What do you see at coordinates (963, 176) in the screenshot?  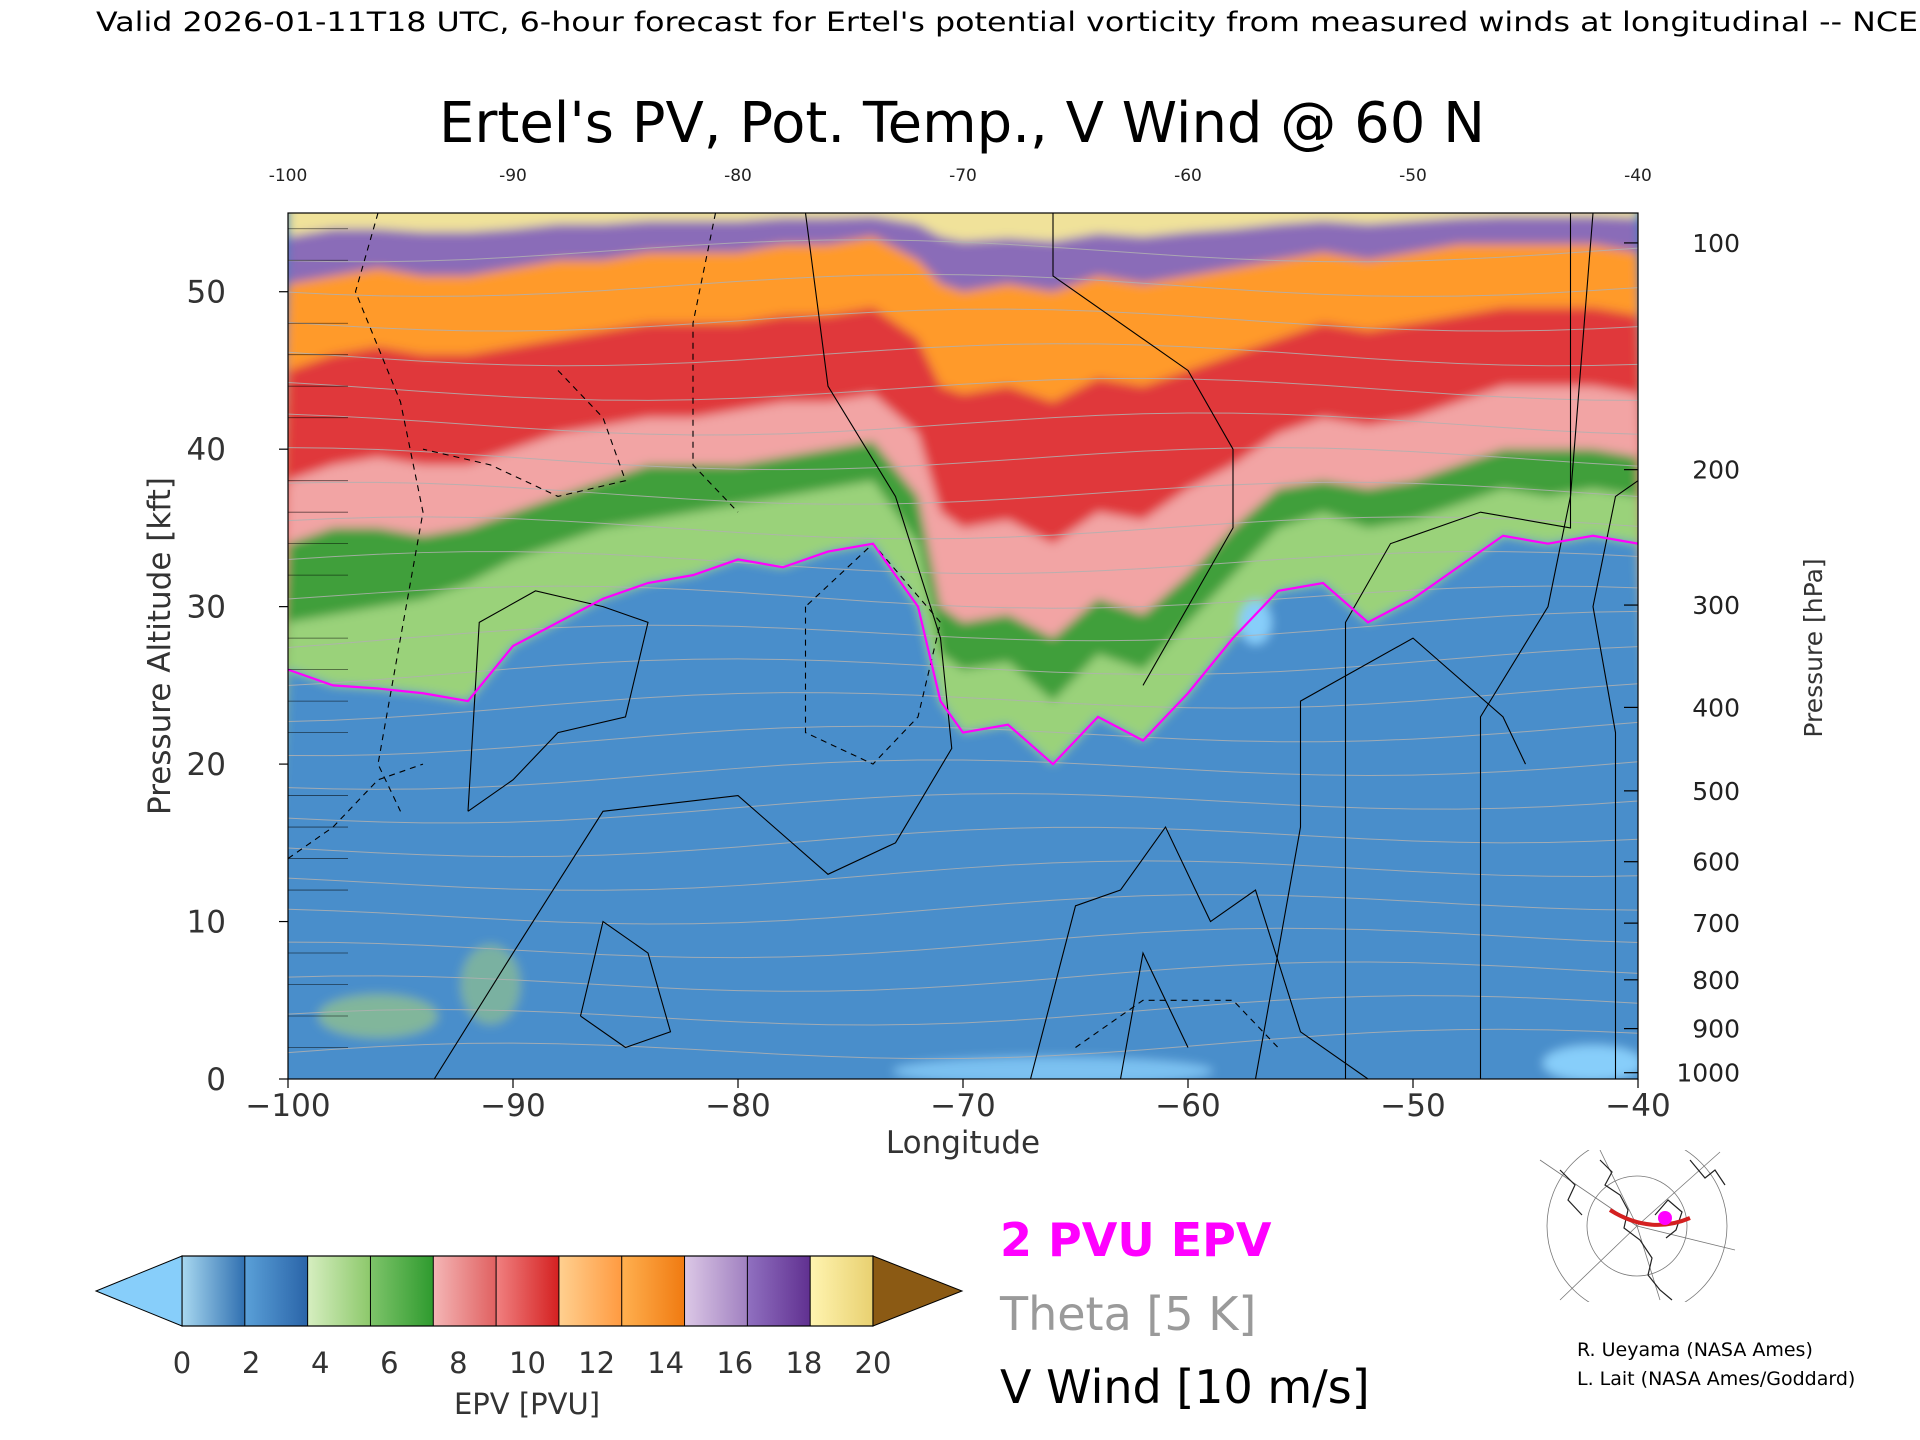 I see `top-tick-label: -70` at bounding box center [963, 176].